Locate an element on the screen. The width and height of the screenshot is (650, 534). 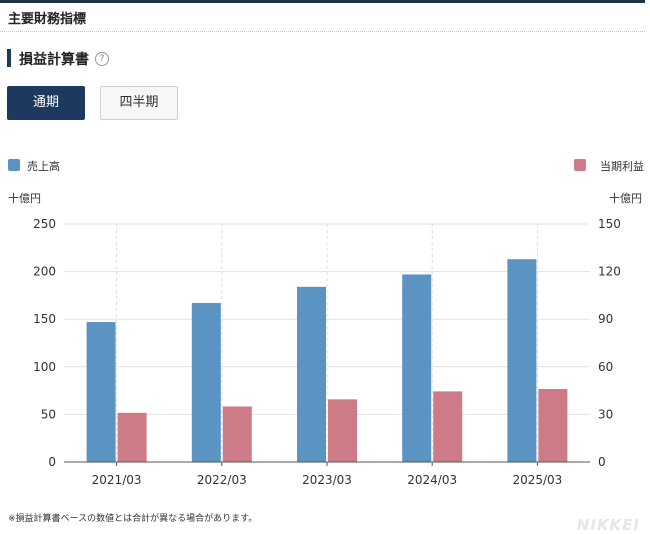
tab-quarterly: 四半期 is located at coordinates (139, 103).